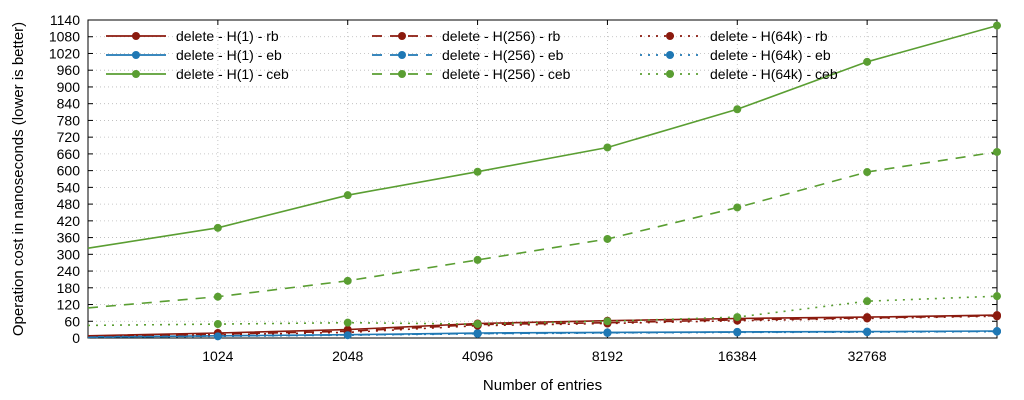 This screenshot has height=400, width=1024. What do you see at coordinates (770, 55) in the screenshot?
I see `legend-label: delete - H(64k) - eb` at bounding box center [770, 55].